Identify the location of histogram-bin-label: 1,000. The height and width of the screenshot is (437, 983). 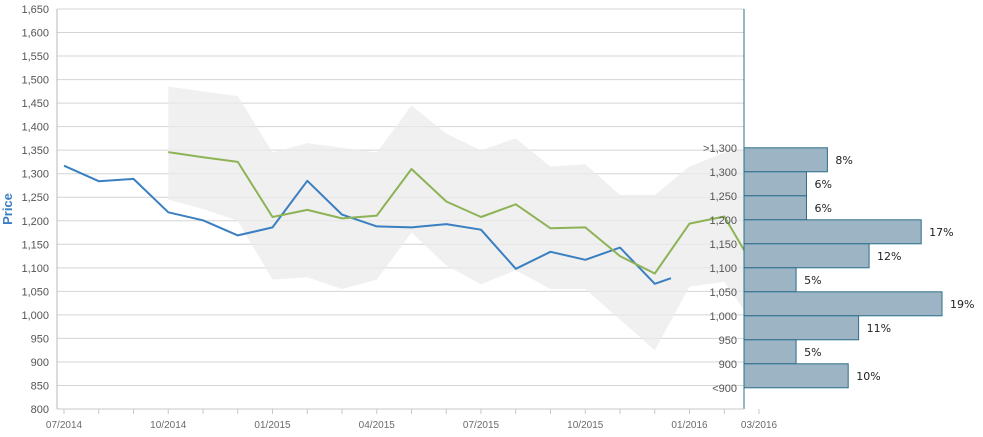
(723, 317).